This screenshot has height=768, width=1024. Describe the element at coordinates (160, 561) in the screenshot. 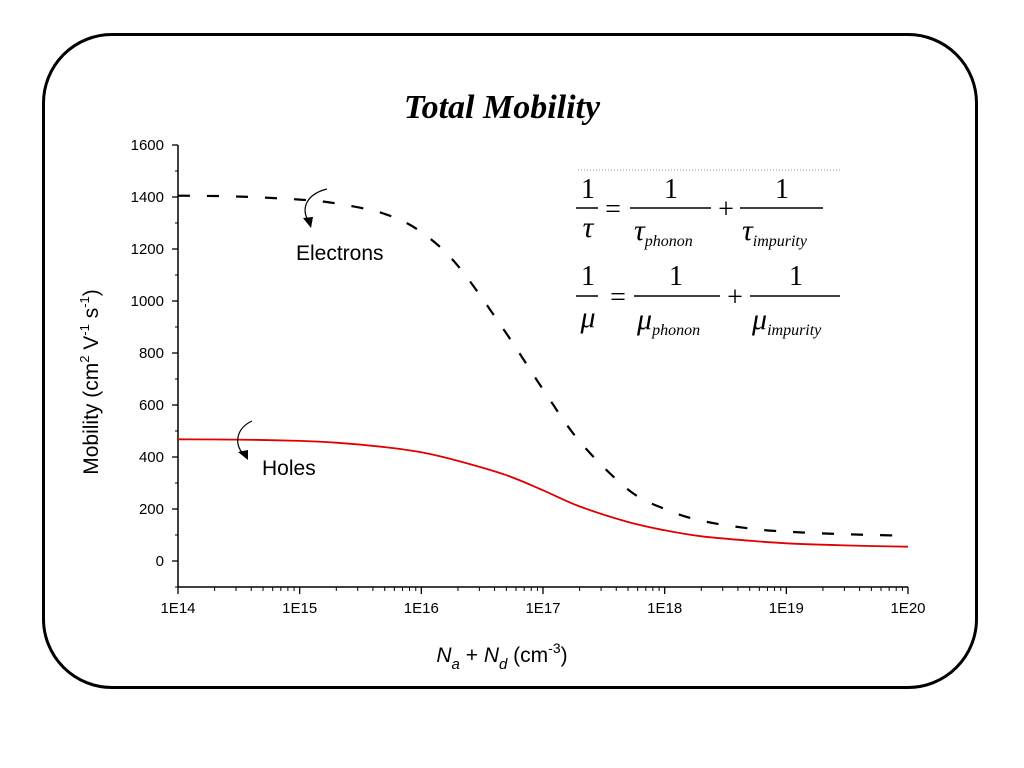

I see `y-tick-label: 0` at that location.